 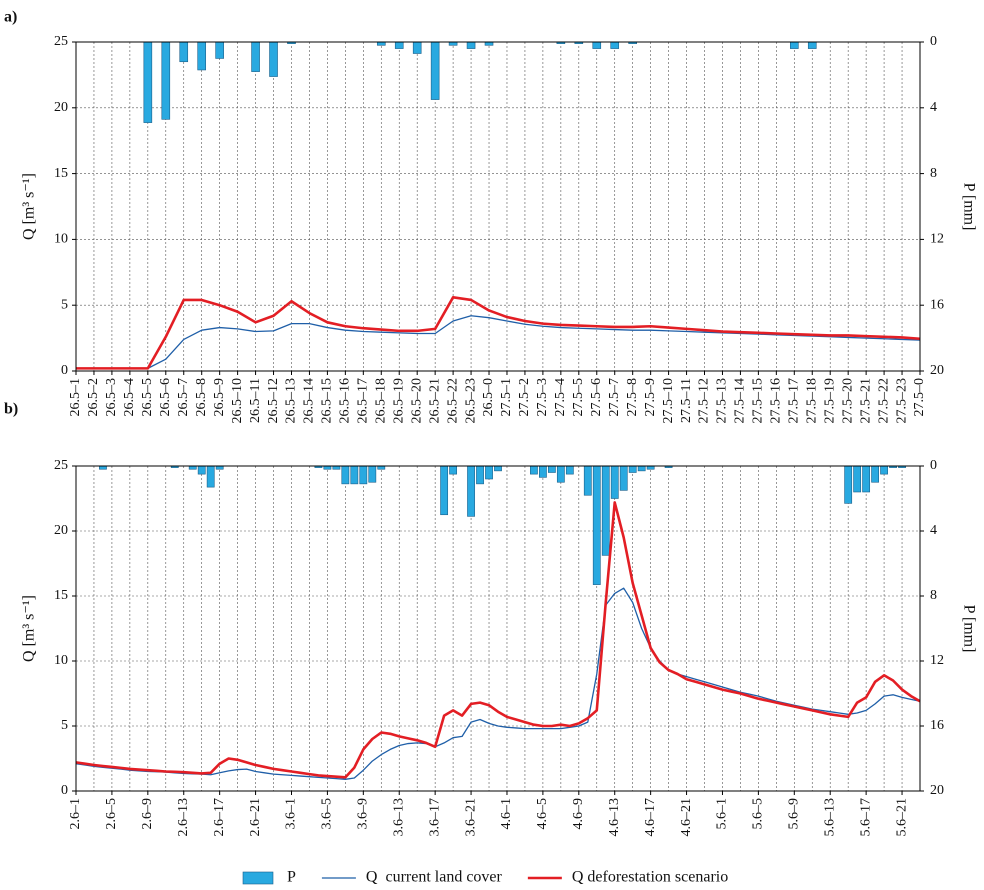 What do you see at coordinates (937, 790) in the screenshot?
I see `y2-tick-label: 20` at bounding box center [937, 790].